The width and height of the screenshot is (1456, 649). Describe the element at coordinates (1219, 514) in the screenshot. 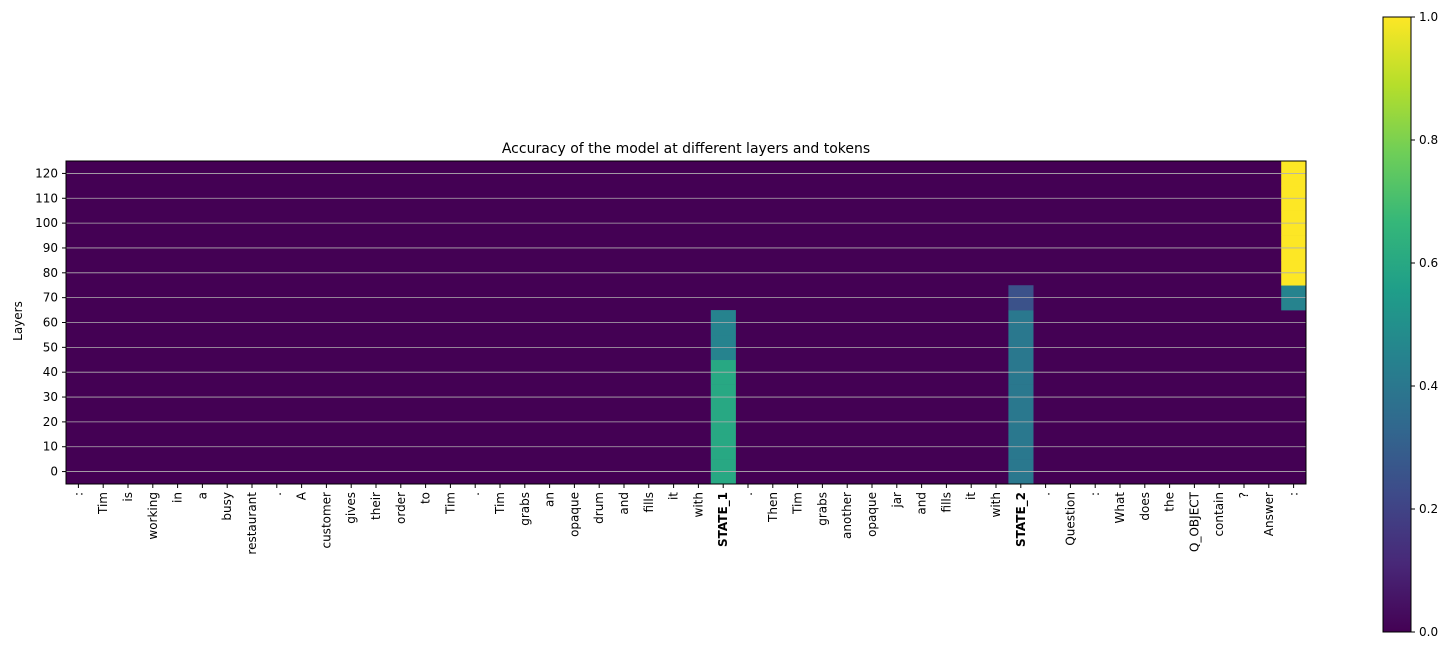

I see `x-tick-label-46: contain` at that location.